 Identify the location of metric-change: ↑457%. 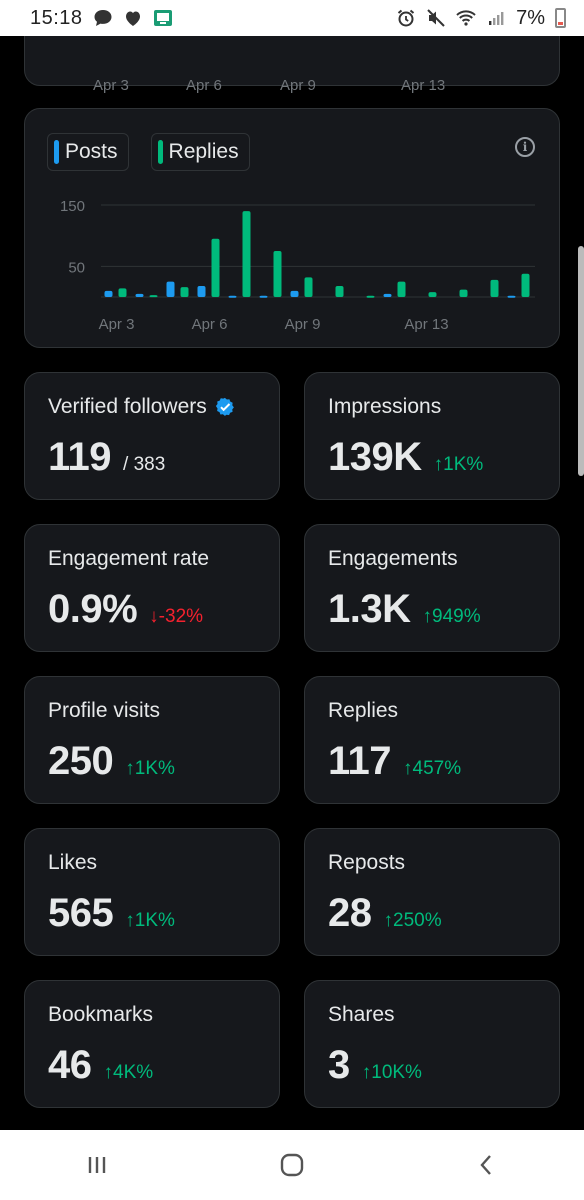
(432, 769).